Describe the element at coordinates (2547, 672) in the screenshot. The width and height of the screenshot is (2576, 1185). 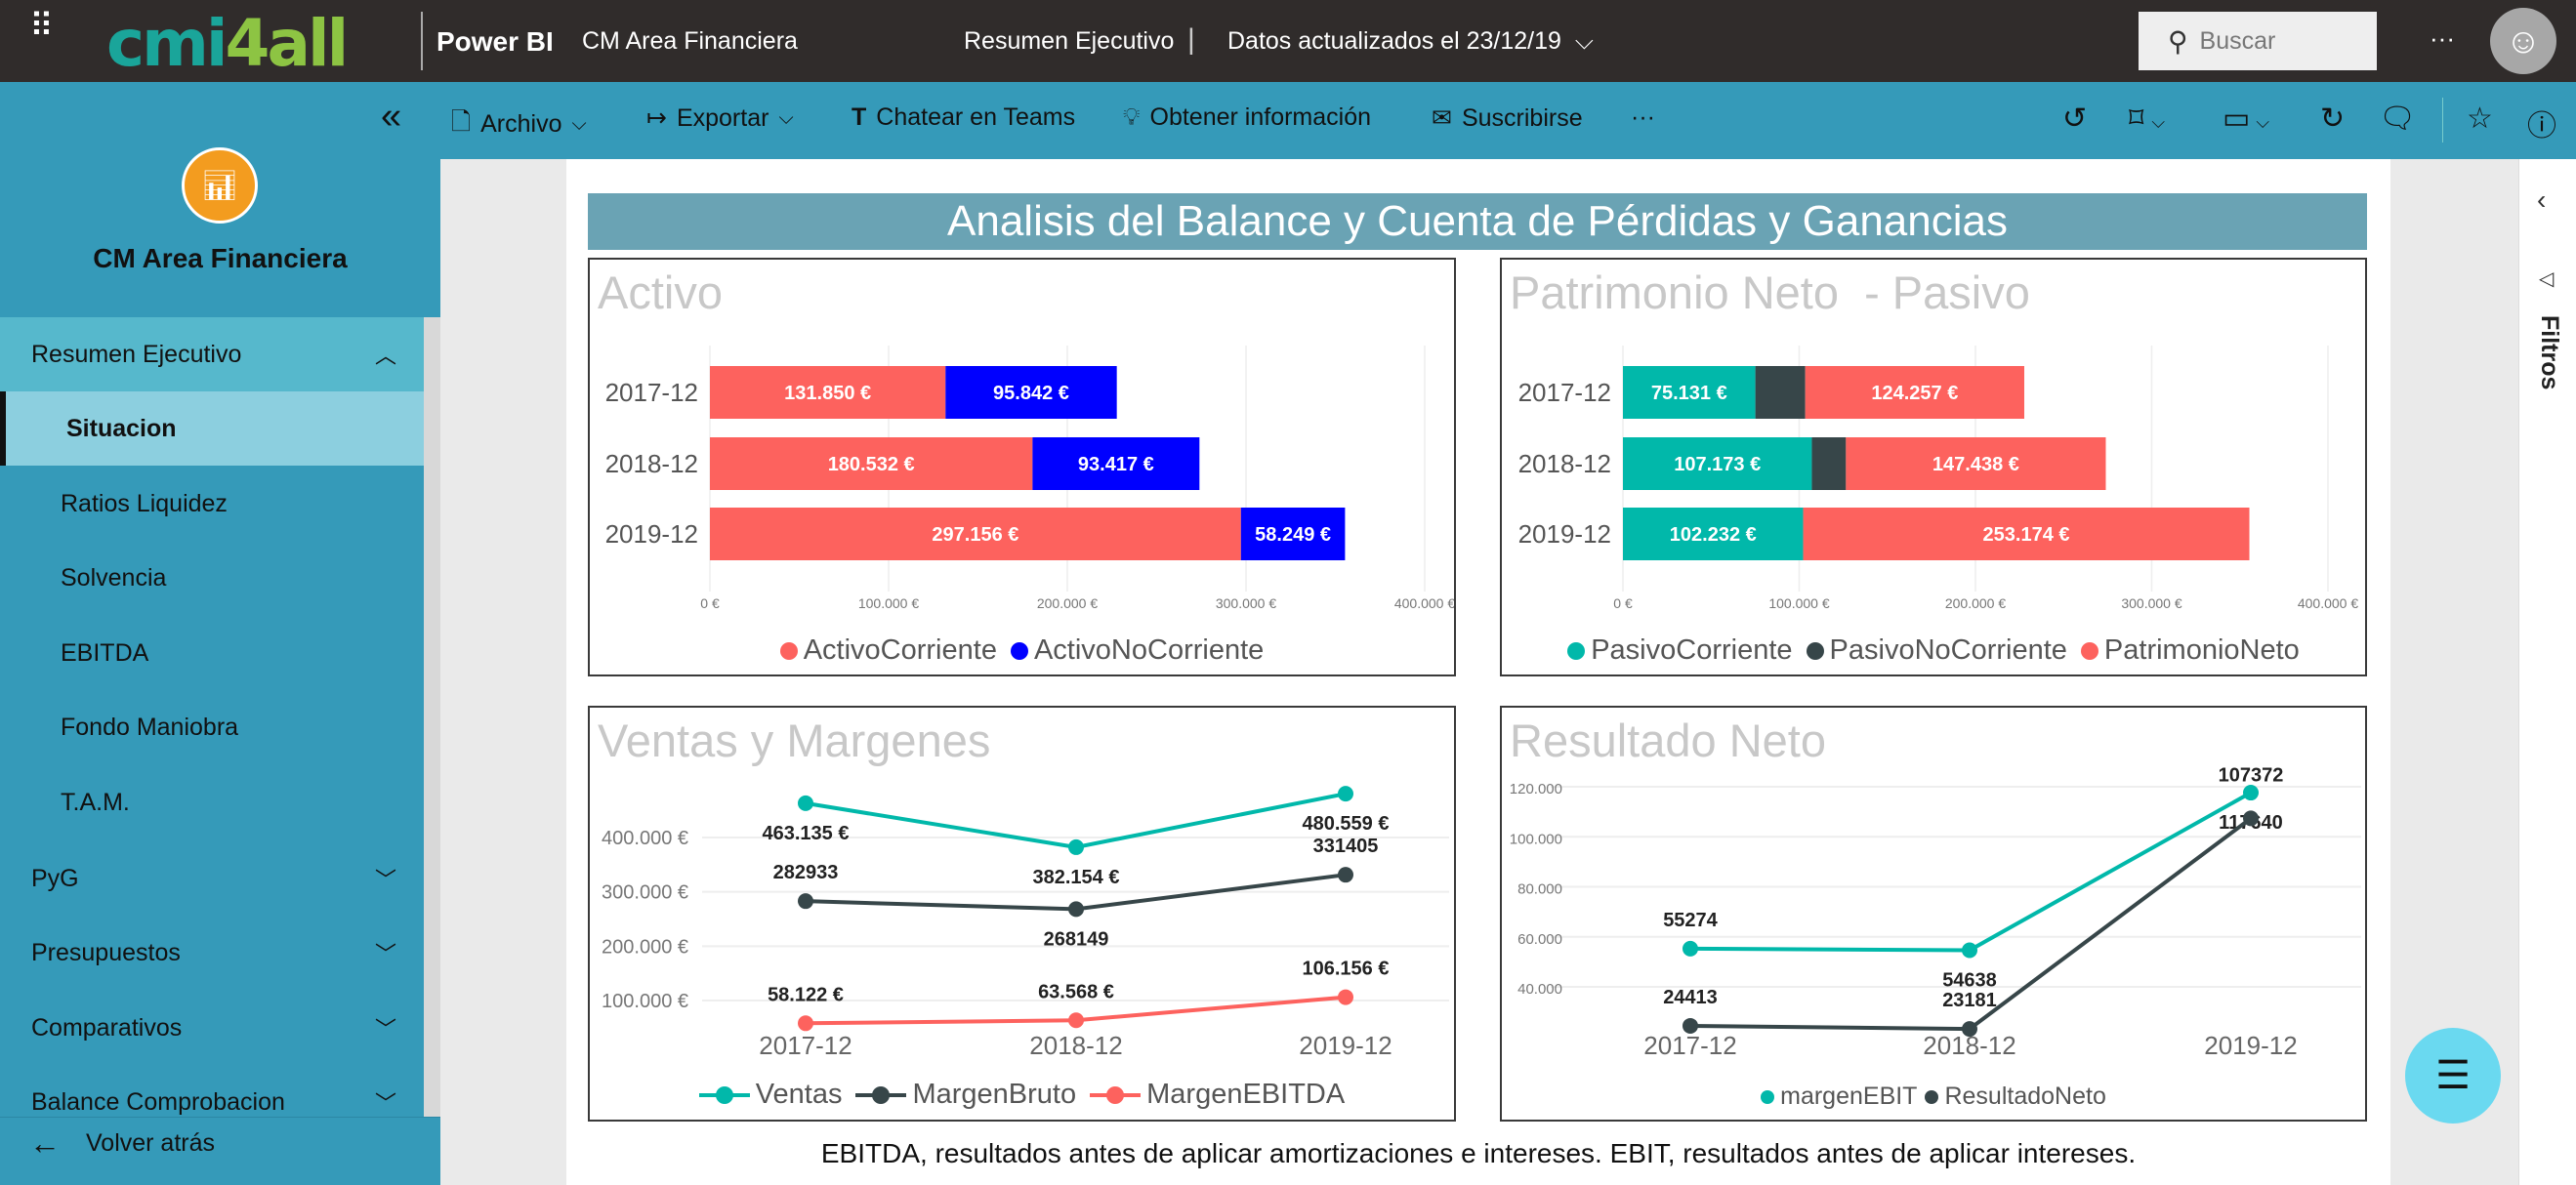
I see `filters-pane: ‹ ◁ Filtros` at that location.